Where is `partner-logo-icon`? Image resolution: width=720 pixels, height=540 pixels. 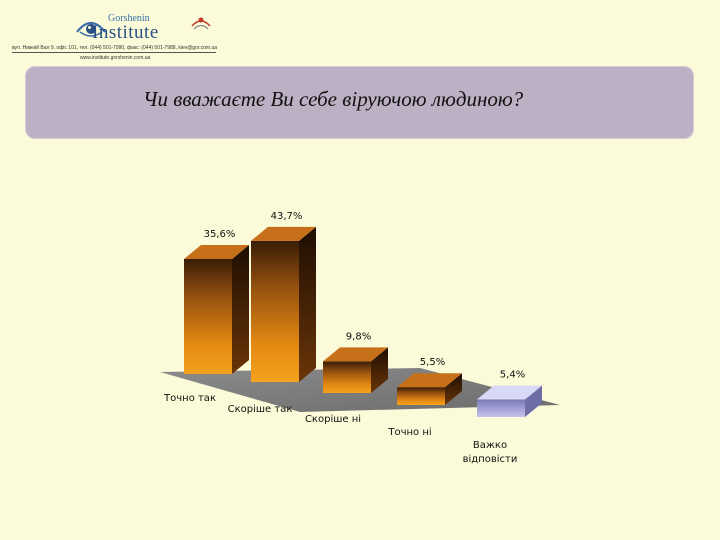 partner-logo-icon is located at coordinates (201, 23).